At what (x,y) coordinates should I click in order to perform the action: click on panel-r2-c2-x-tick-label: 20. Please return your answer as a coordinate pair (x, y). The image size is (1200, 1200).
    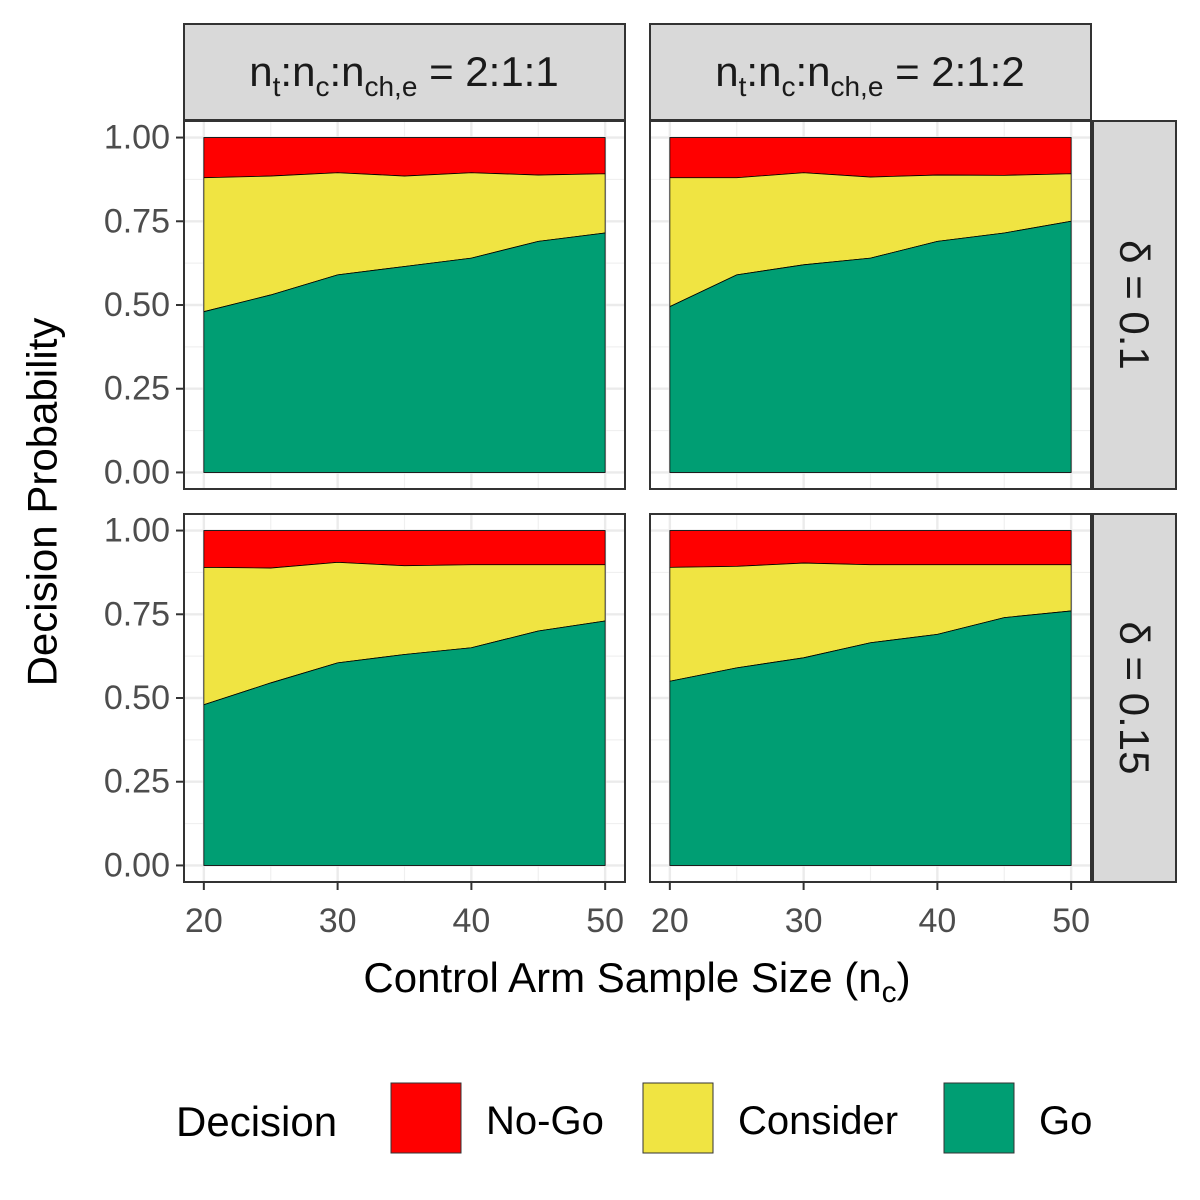
    Looking at the image, I should click on (670, 921).